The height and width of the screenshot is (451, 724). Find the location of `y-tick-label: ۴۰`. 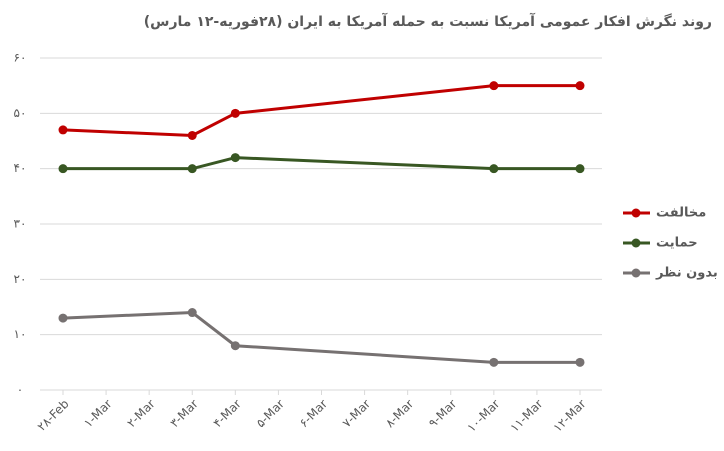

y-tick-label: ۴۰ is located at coordinates (20, 168).